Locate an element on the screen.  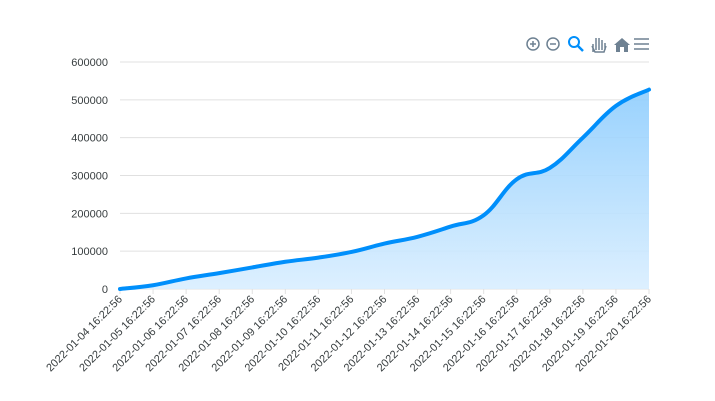
toolbar is located at coordinates (587, 44).